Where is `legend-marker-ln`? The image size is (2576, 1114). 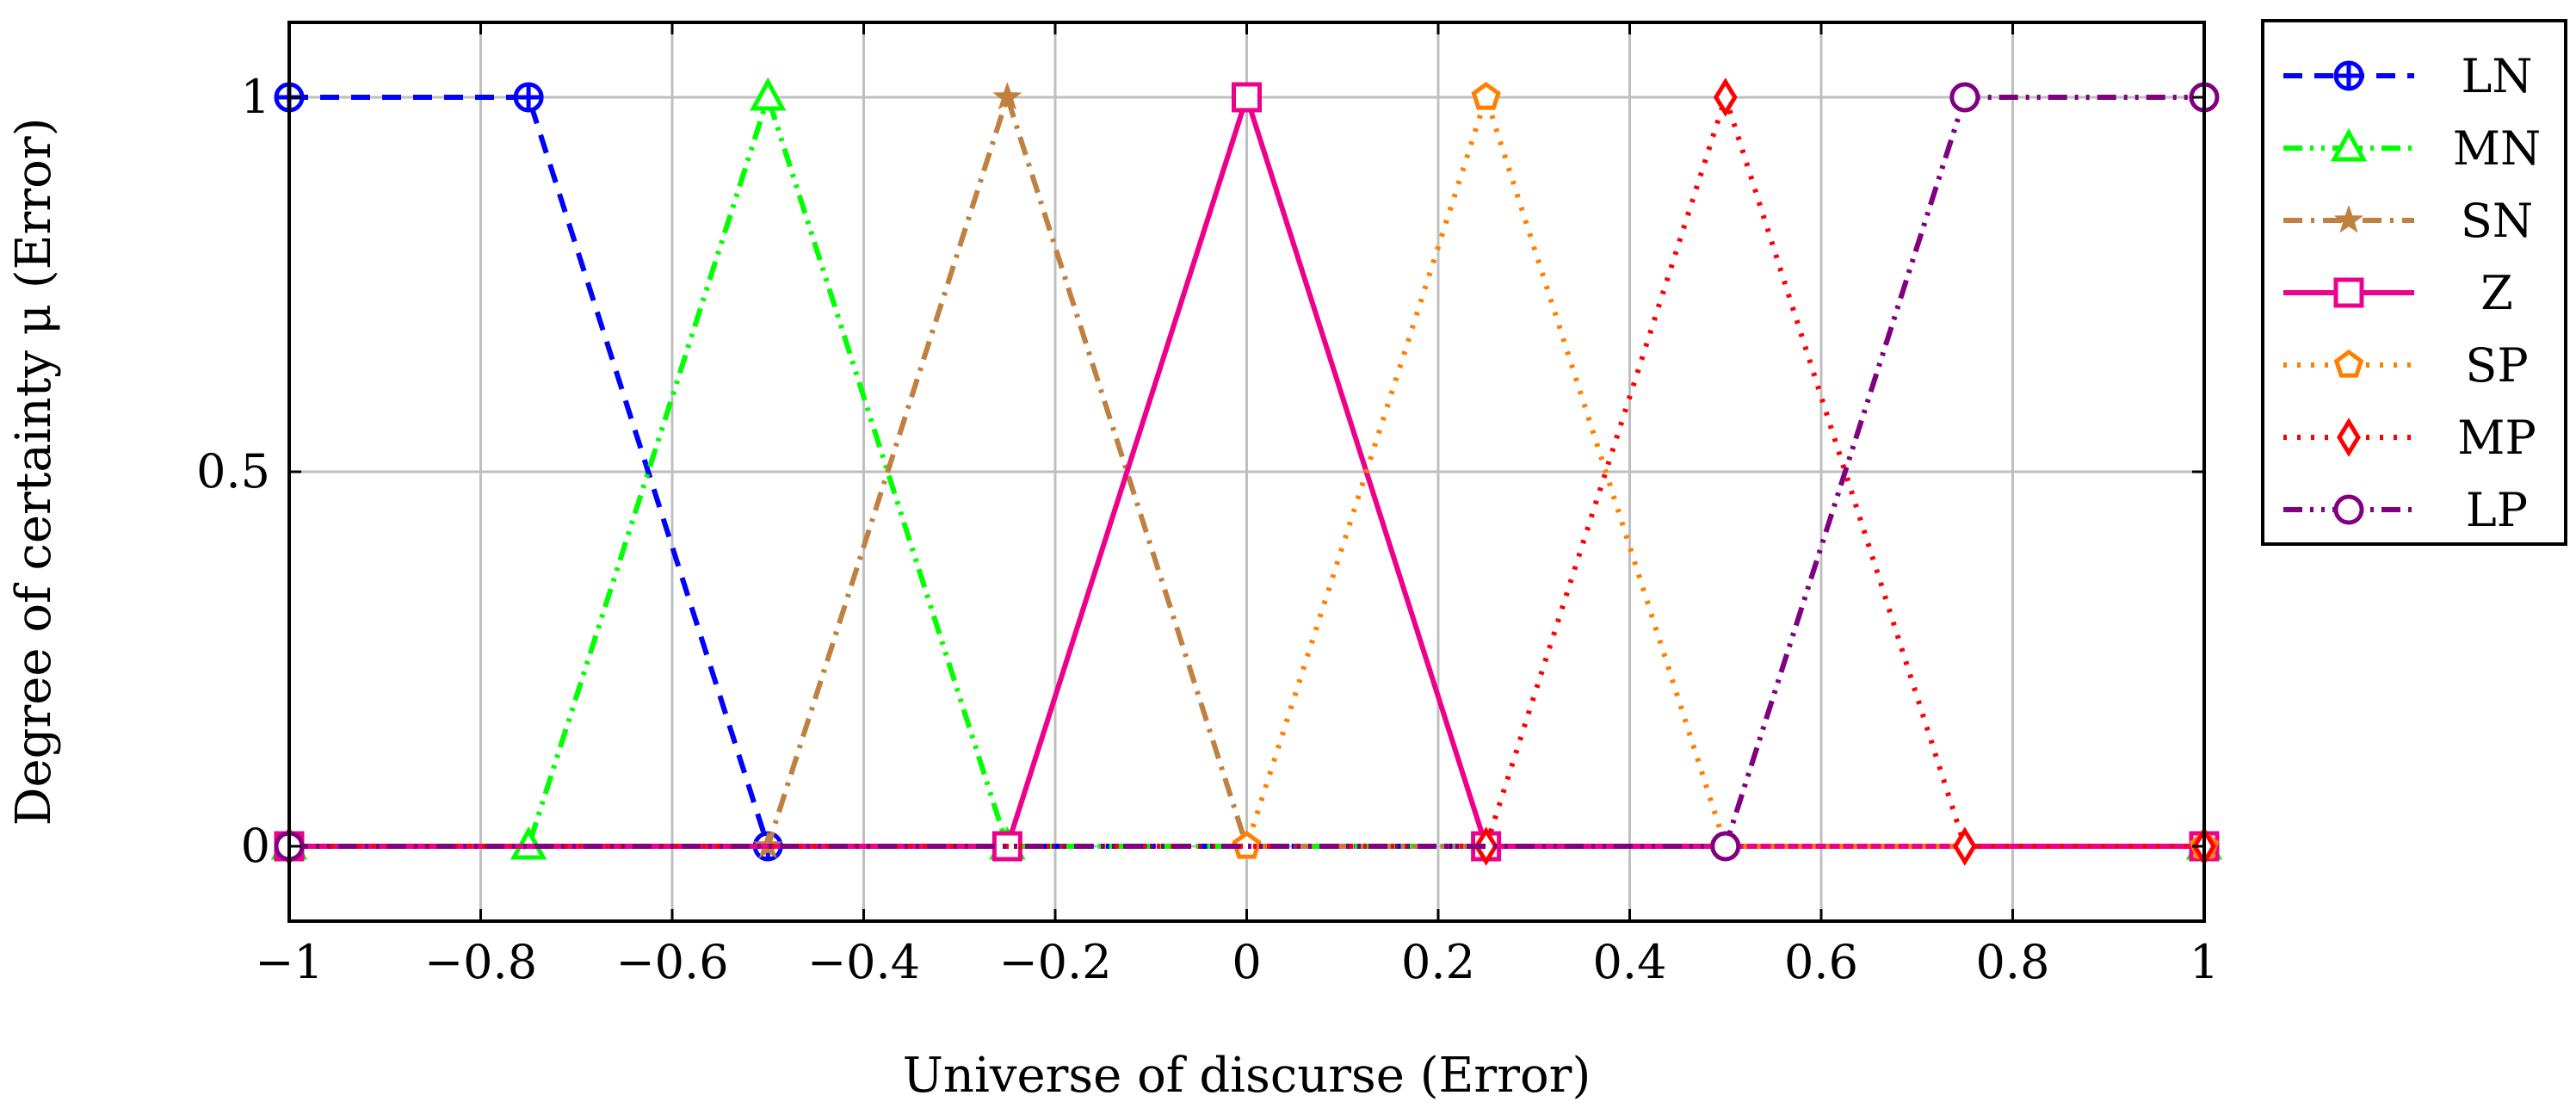
legend-marker-ln is located at coordinates (2348, 75).